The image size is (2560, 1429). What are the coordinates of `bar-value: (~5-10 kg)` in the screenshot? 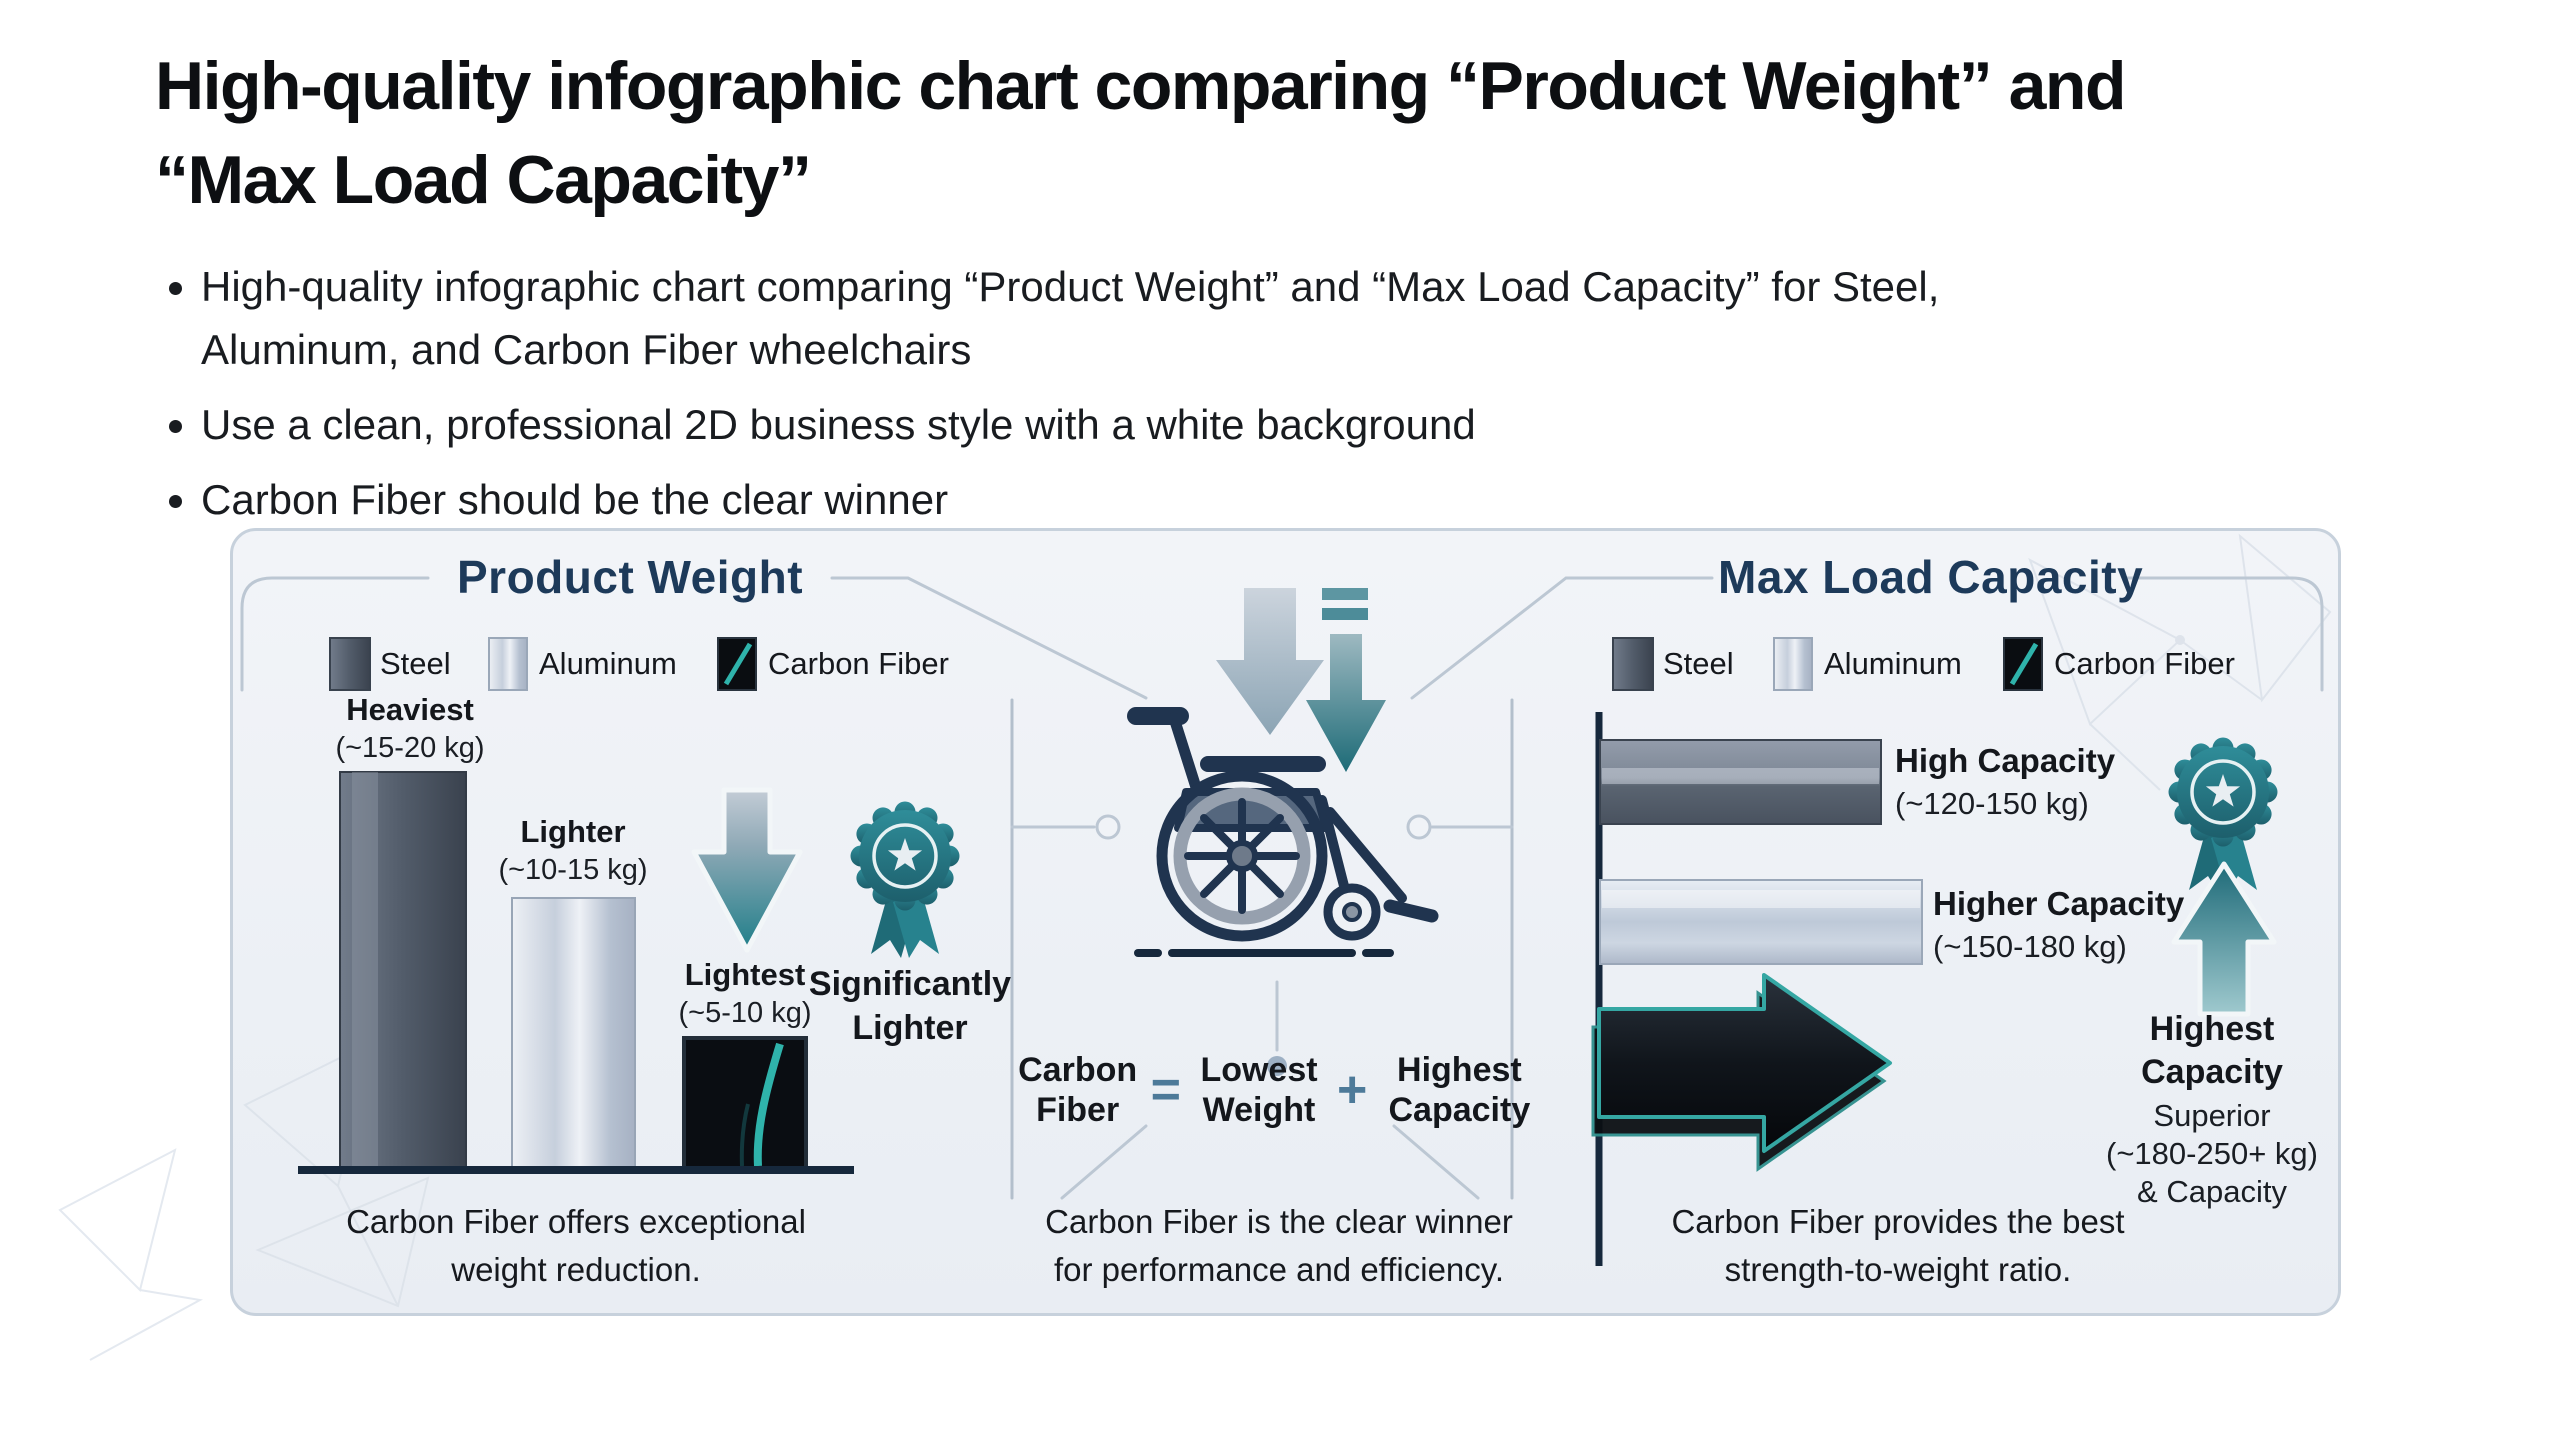 It's located at (745, 1013).